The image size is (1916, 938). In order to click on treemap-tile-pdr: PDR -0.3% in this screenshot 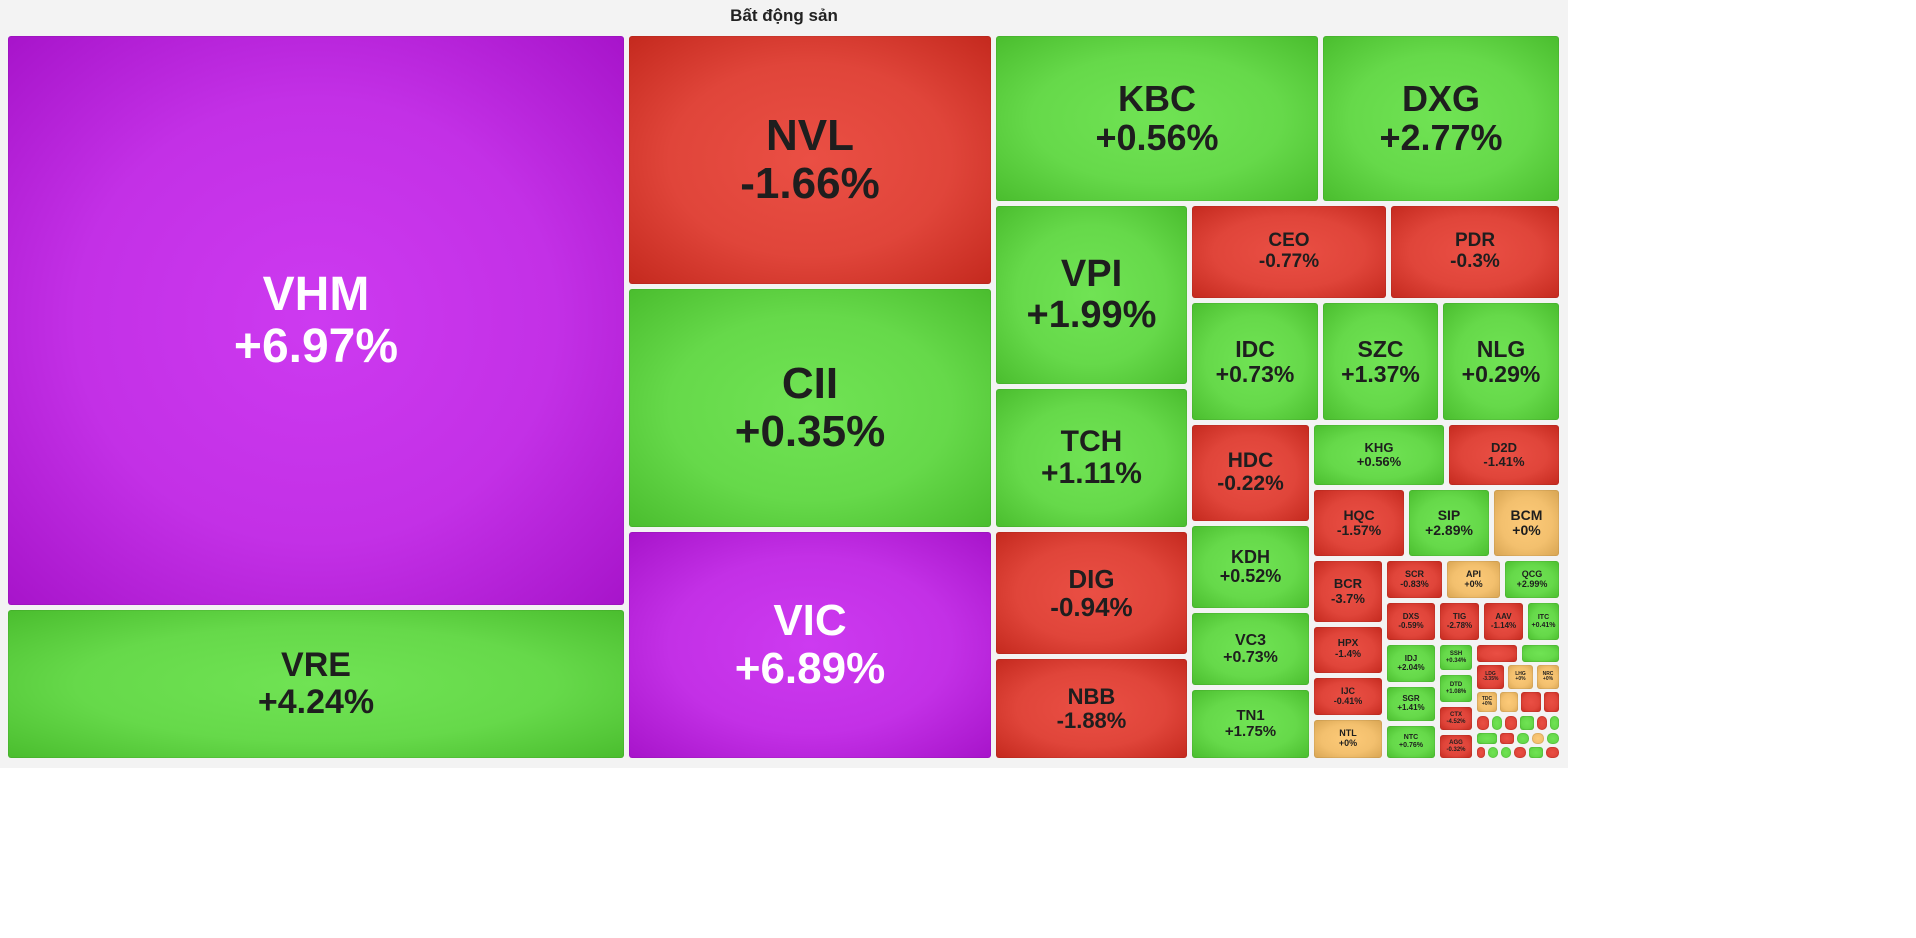, I will do `click(1475, 252)`.